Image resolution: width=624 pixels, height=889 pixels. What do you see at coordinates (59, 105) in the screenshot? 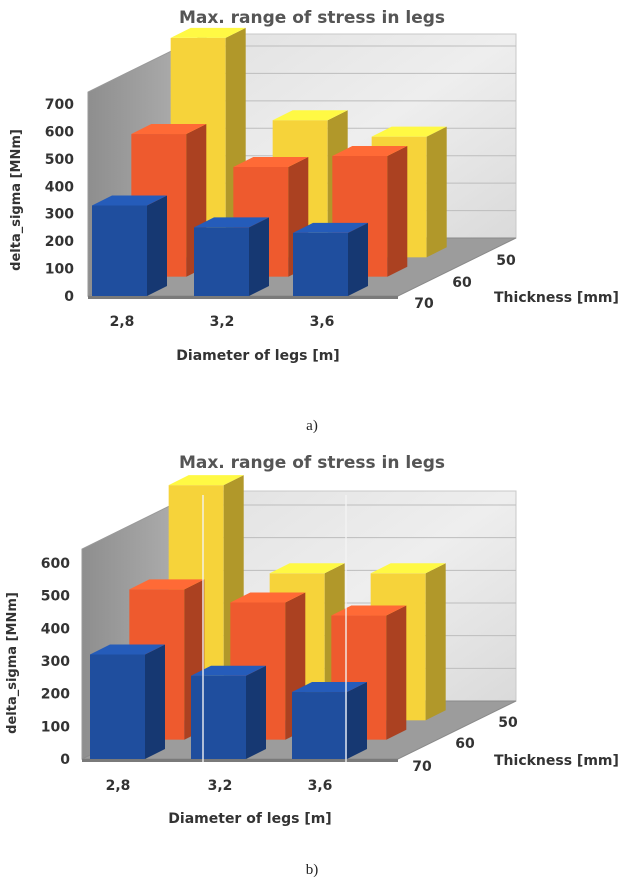
I see `y-tick-label: 700` at bounding box center [59, 105].